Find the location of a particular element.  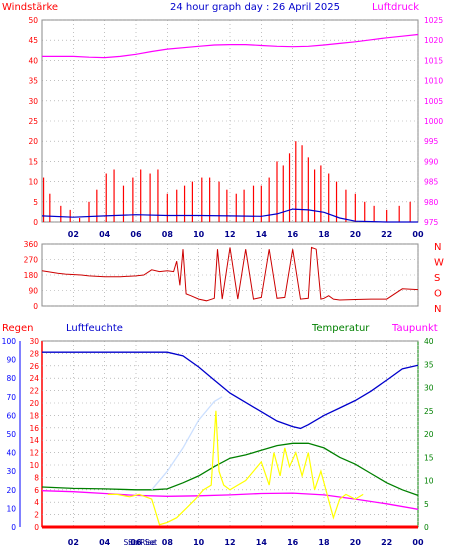

panel1-x-tick: 12 is located at coordinates (229, 234).